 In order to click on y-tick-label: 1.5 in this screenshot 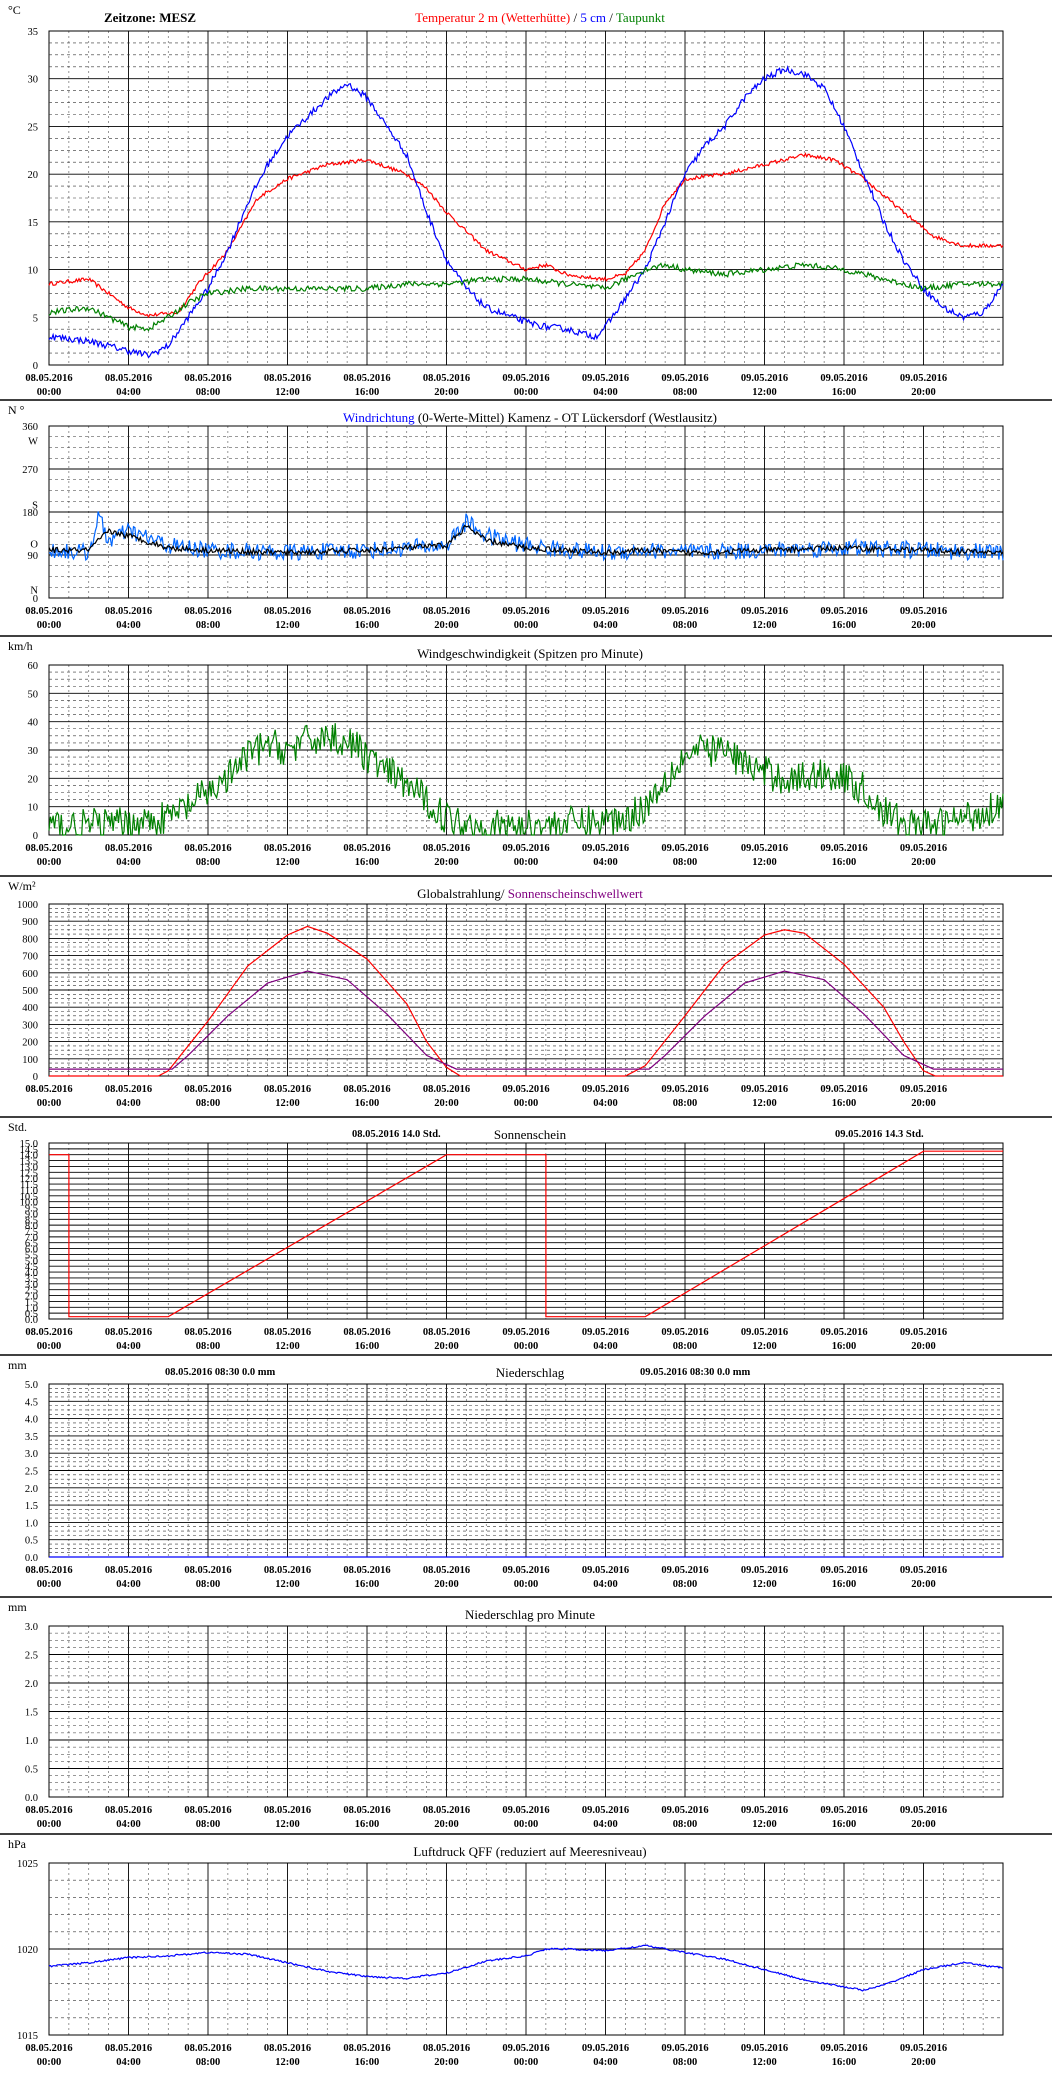, I will do `click(31, 1713)`.